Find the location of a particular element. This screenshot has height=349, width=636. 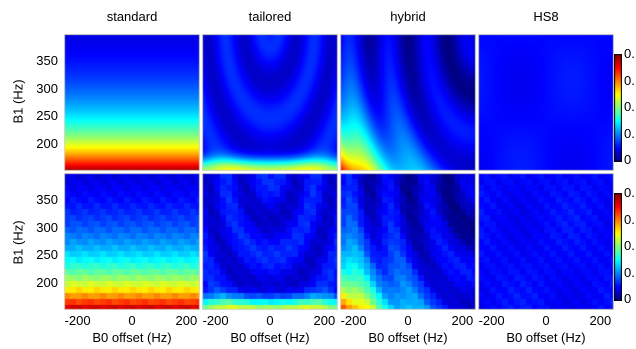

heatmap-standard-row2 is located at coordinates (132, 241).